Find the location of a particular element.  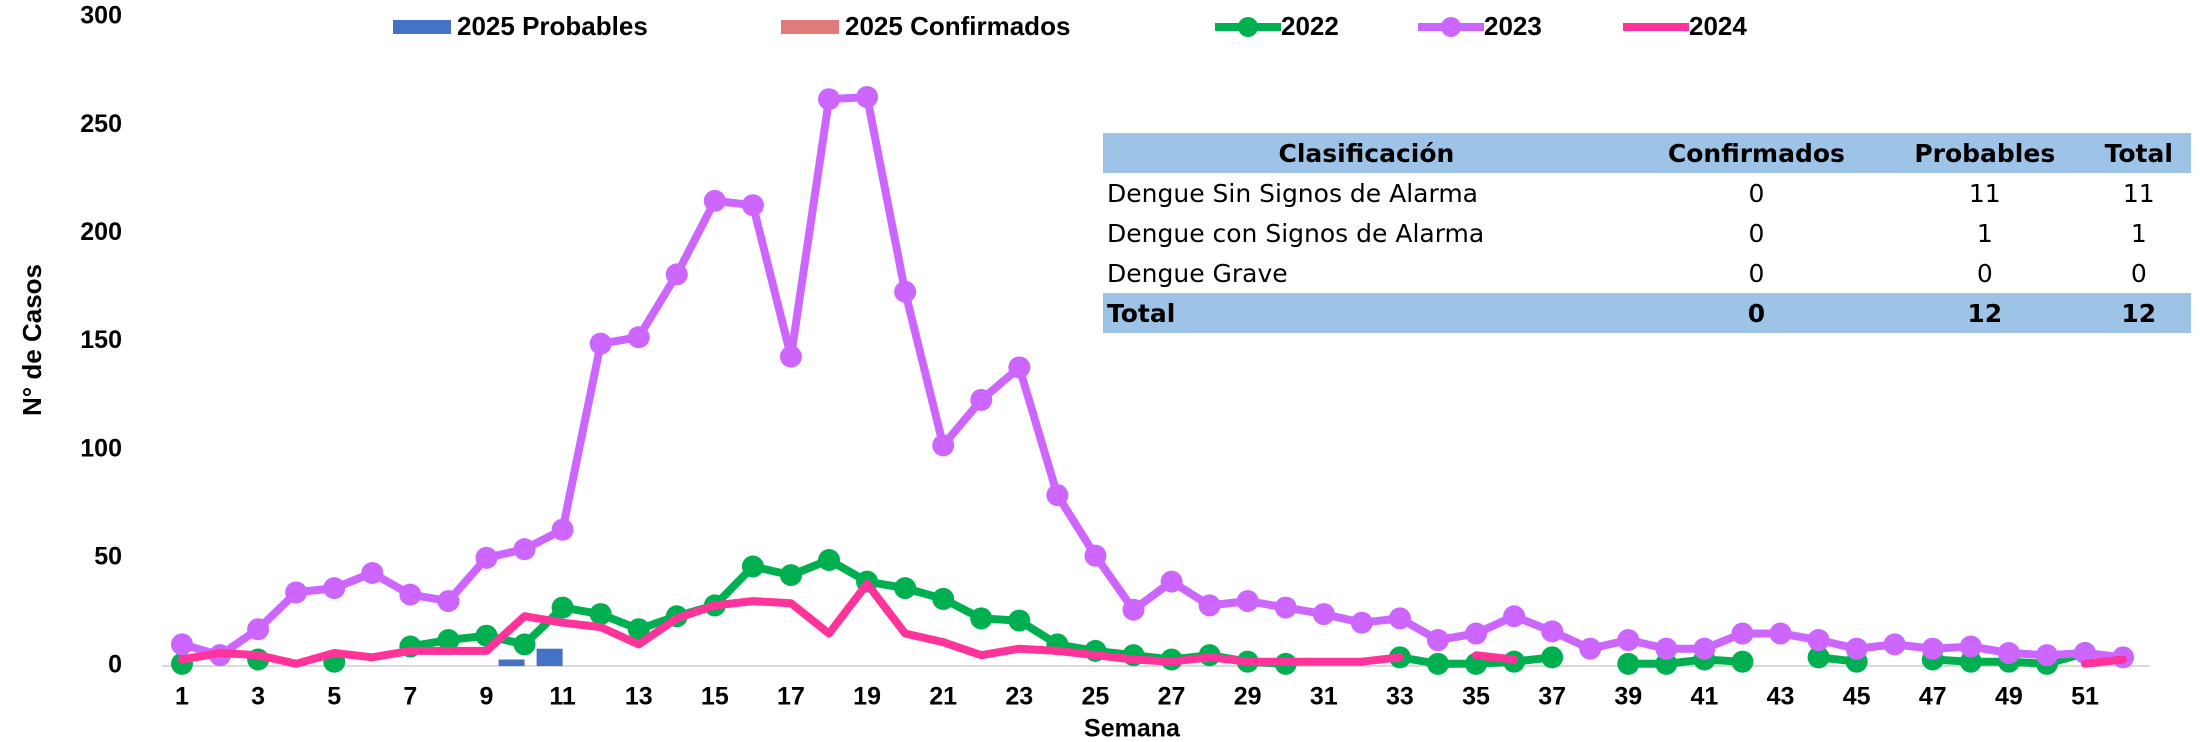

x-tick-label: 35 is located at coordinates (1476, 697).